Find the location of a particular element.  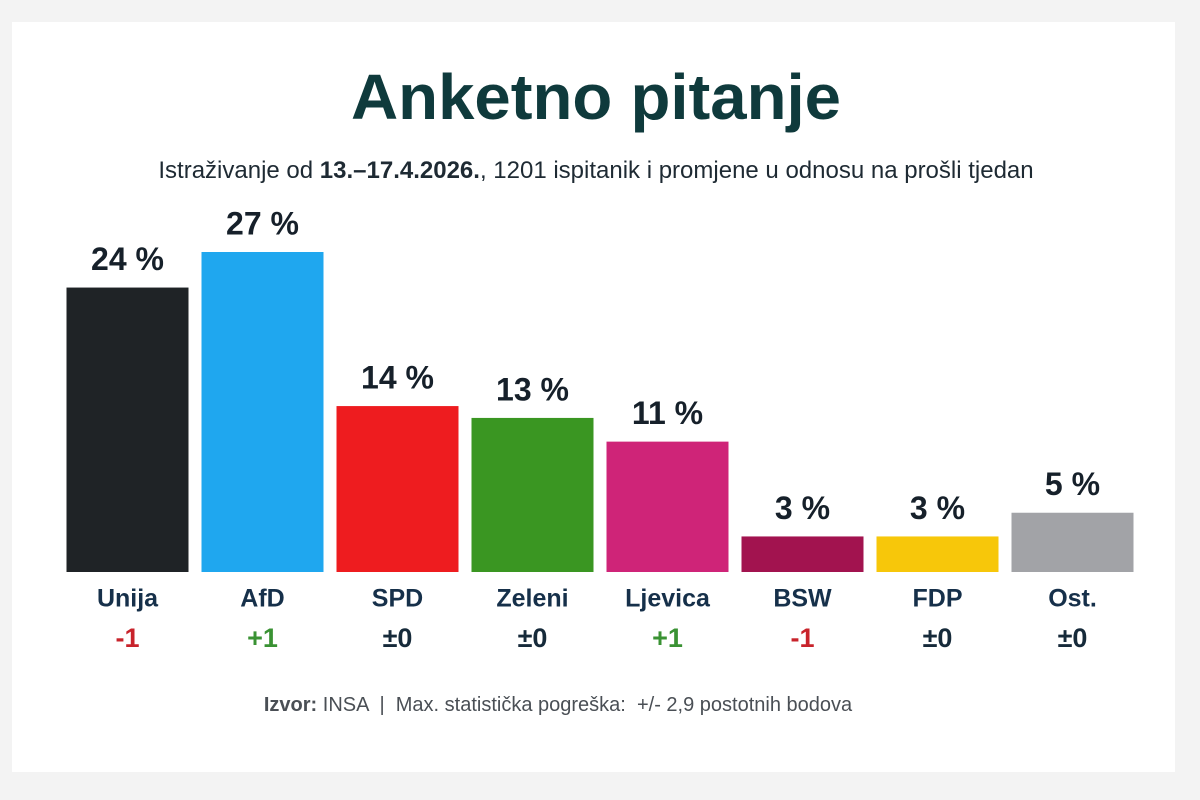

category-label: Unija is located at coordinates (128, 599).